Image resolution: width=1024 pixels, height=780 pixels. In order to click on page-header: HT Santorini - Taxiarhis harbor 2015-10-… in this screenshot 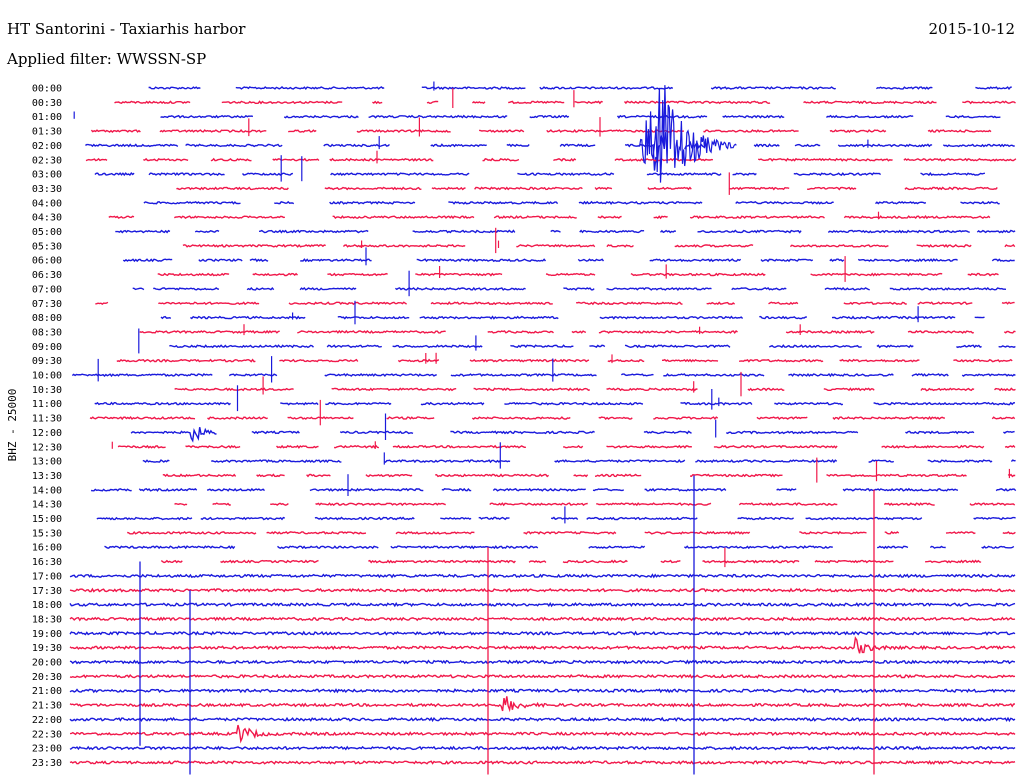, I will do `click(512, 40)`.